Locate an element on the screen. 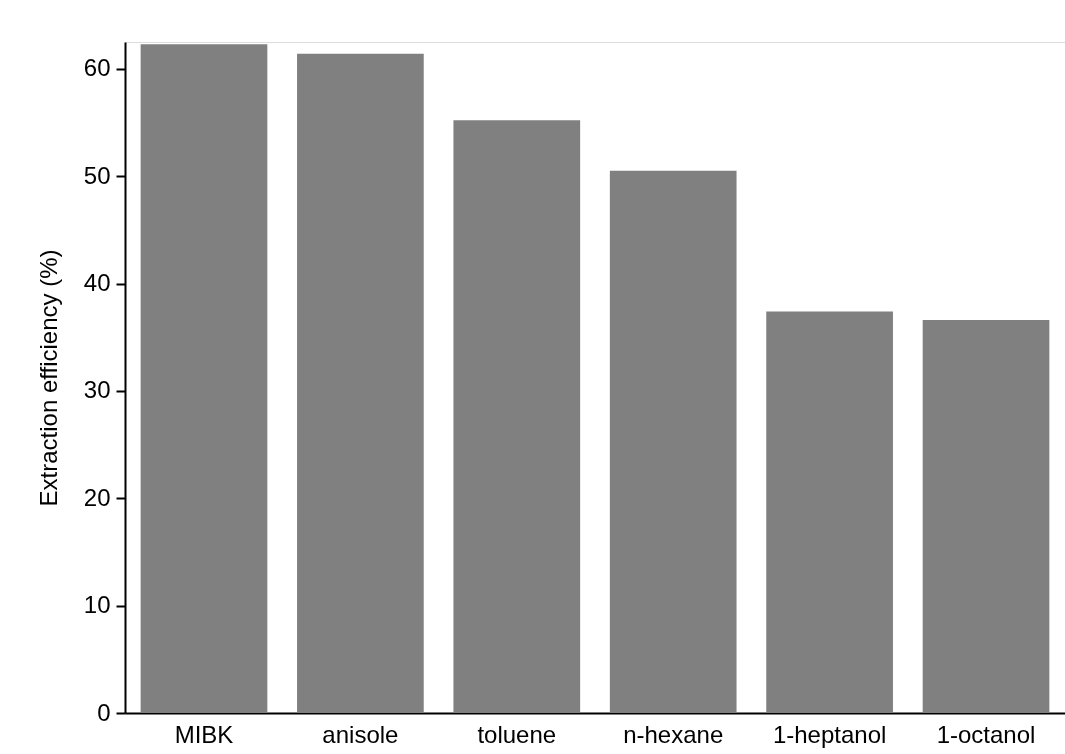  x-tick-label: MIBK is located at coordinates (204, 734).